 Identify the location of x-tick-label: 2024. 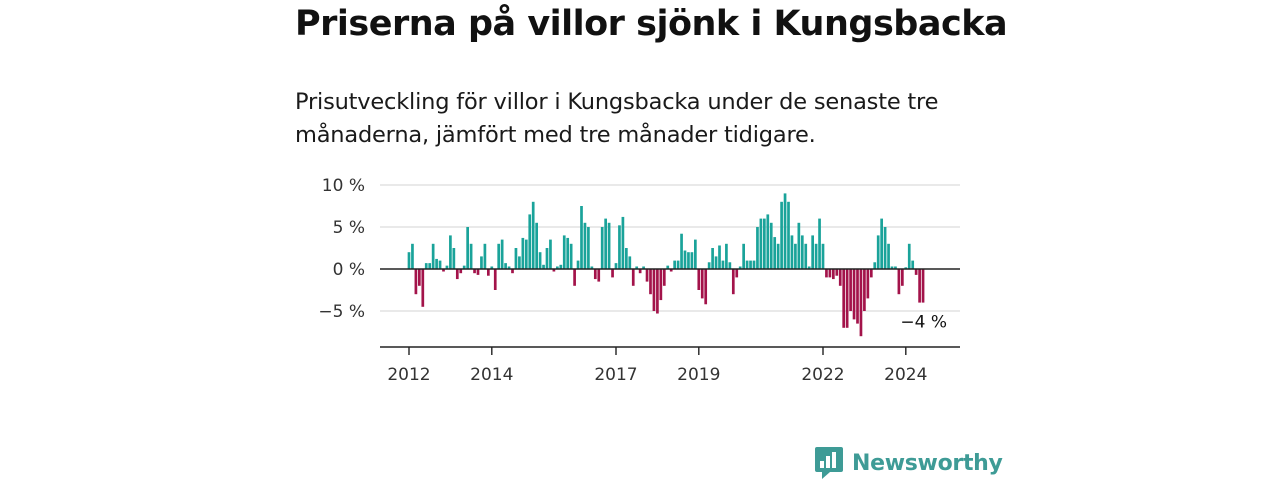
(905, 375).